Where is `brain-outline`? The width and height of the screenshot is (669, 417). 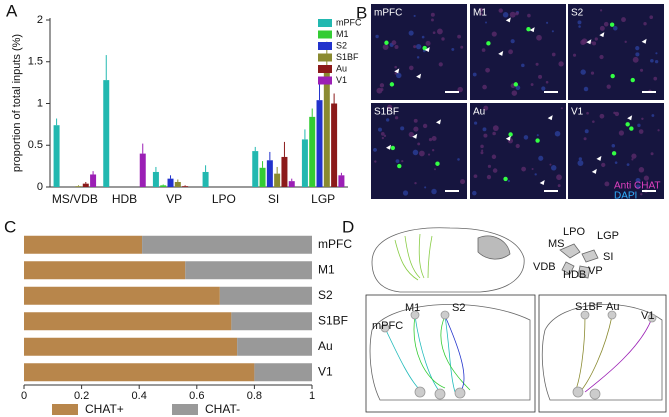 brain-outline is located at coordinates (448, 260).